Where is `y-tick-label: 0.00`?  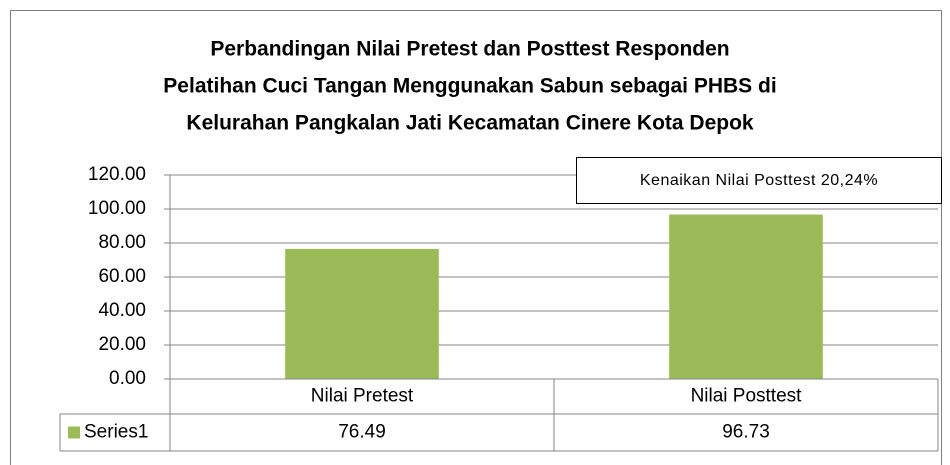 y-tick-label: 0.00 is located at coordinates (127, 378).